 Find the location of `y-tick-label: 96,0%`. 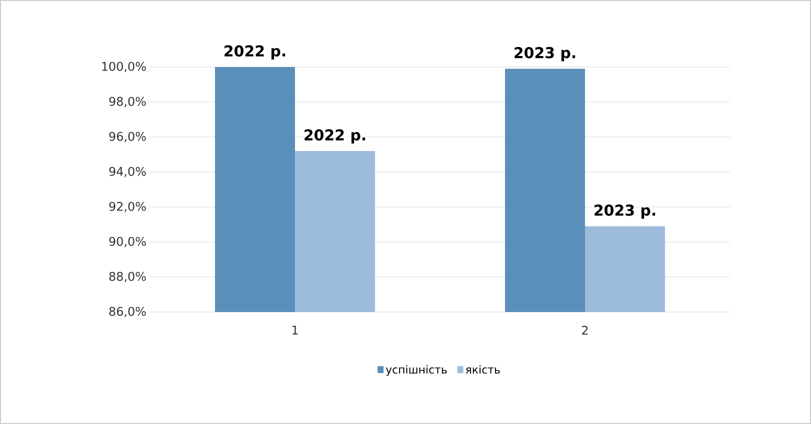

y-tick-label: 96,0% is located at coordinates (127, 137).